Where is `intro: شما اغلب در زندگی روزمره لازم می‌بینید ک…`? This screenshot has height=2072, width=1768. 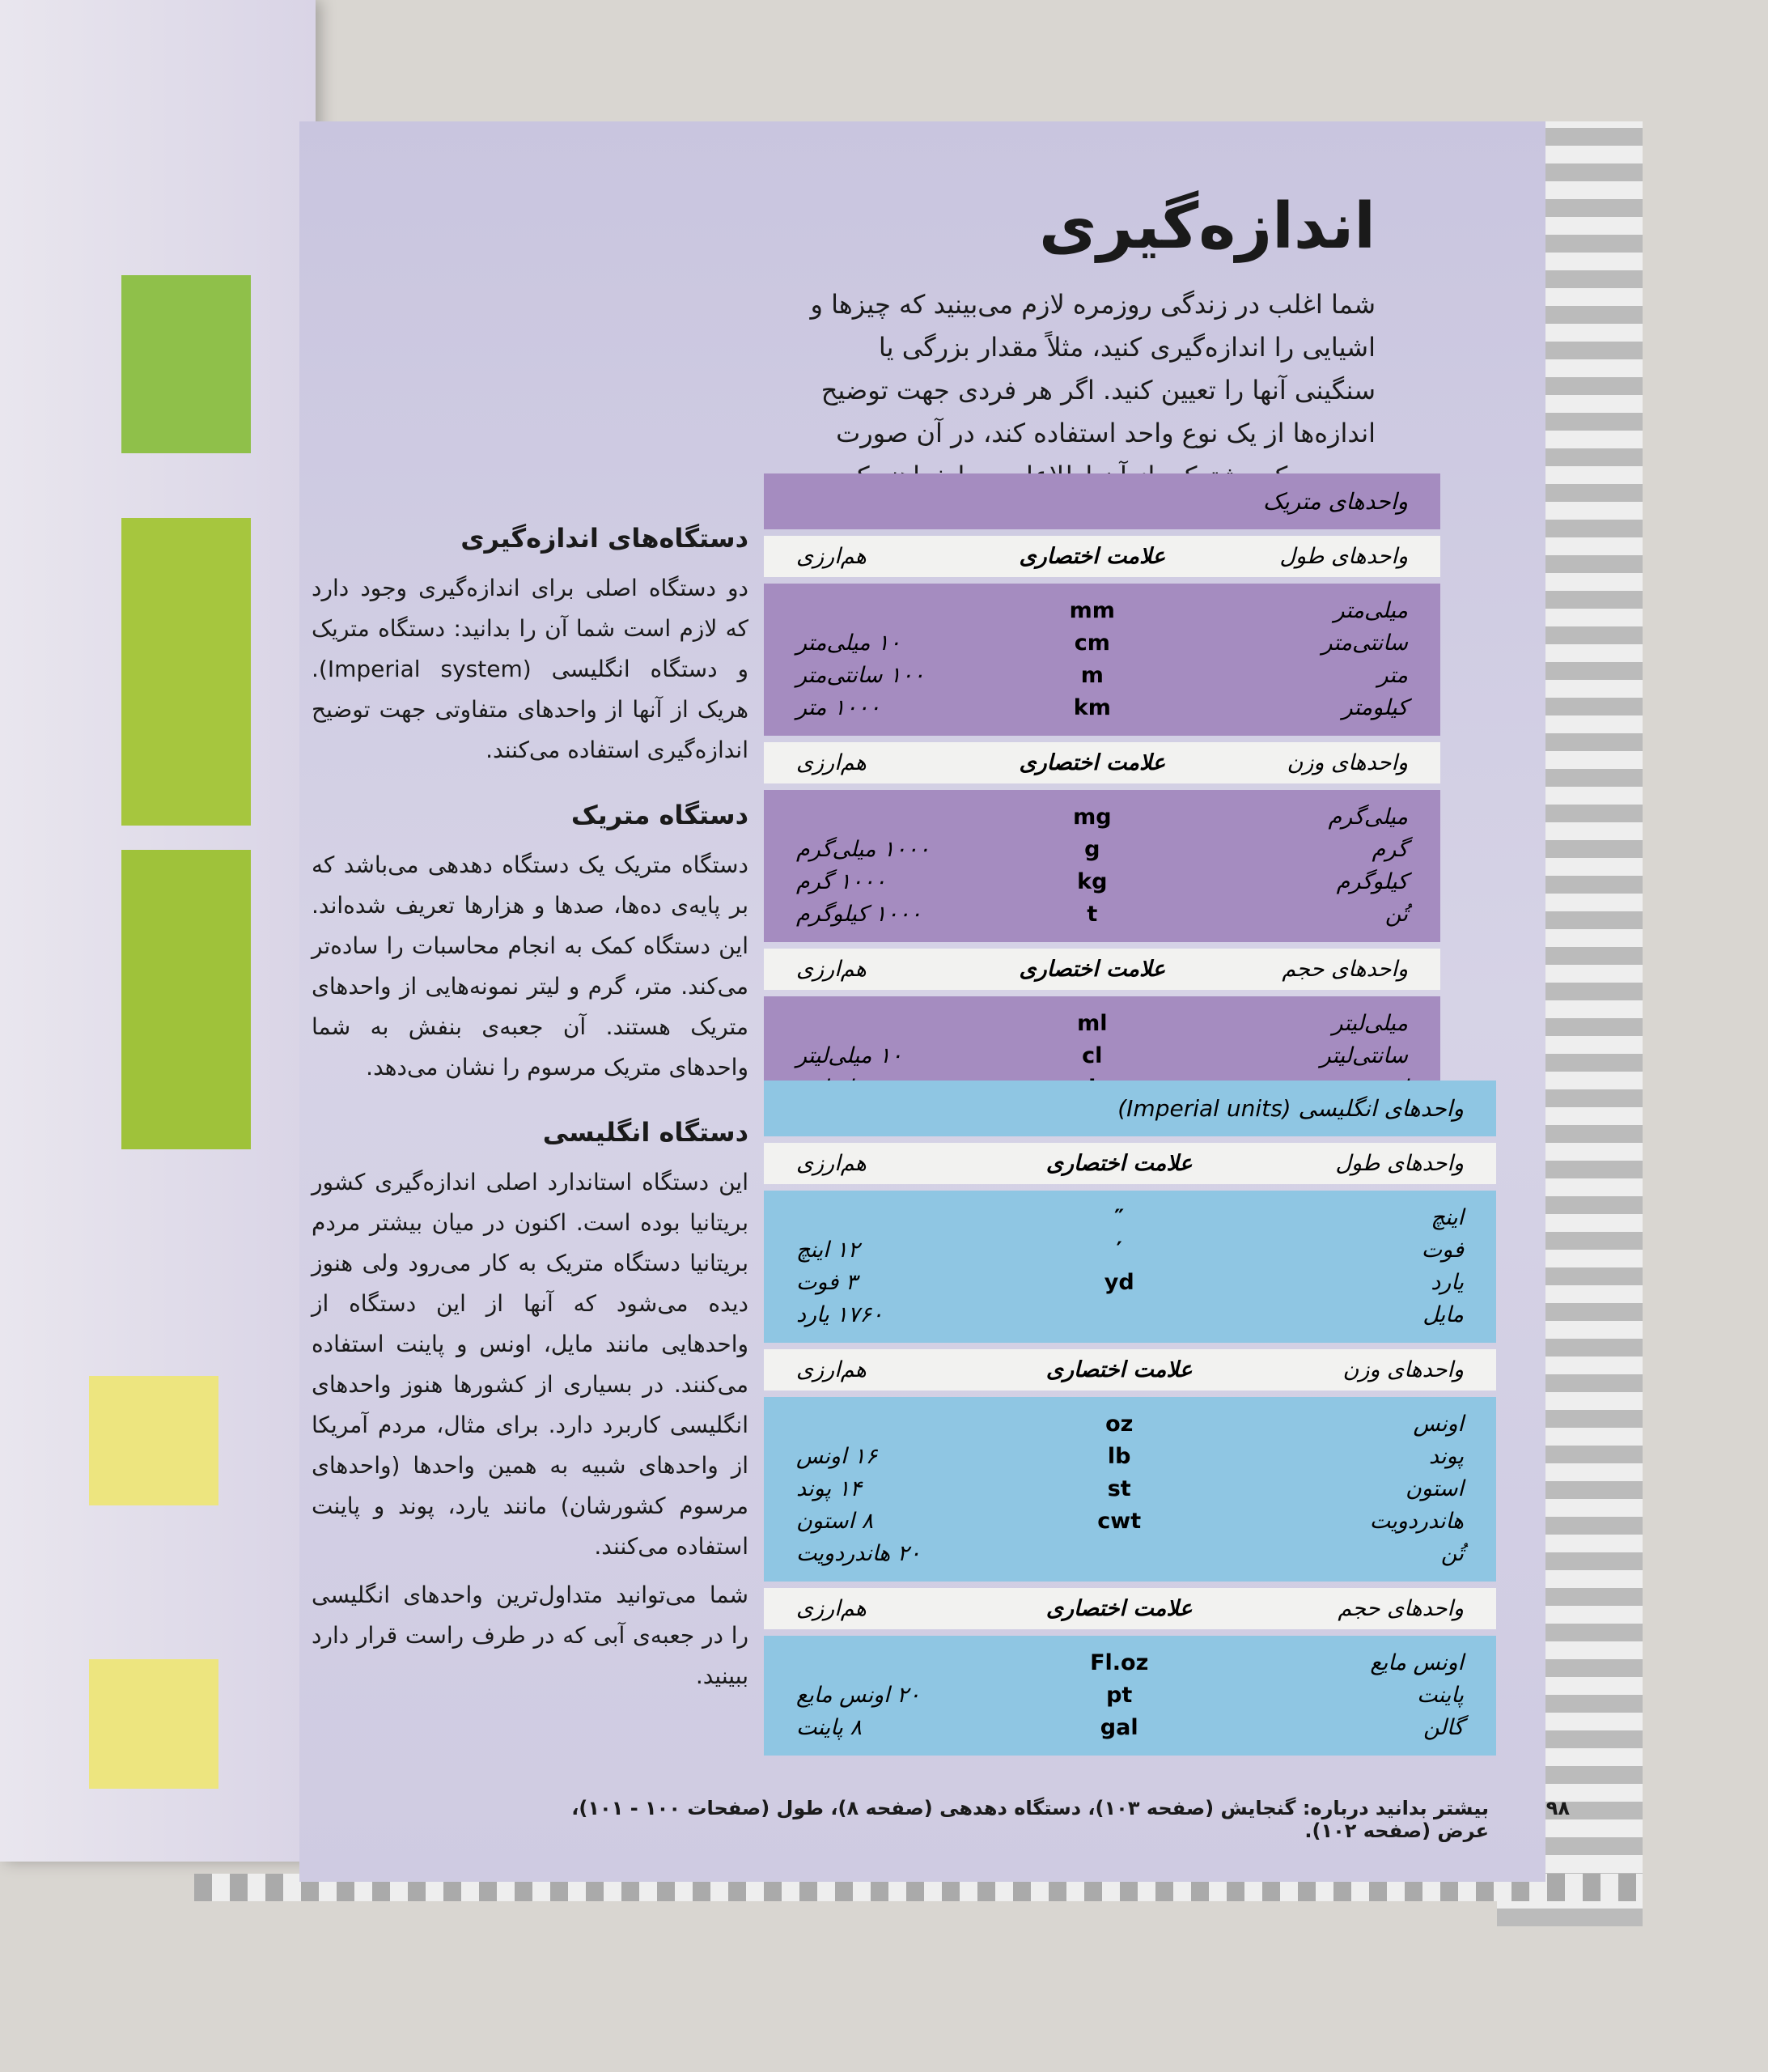 intro: شما اغلب در زندگی روزمره لازم می‌بینید ک… is located at coordinates (1093, 390).